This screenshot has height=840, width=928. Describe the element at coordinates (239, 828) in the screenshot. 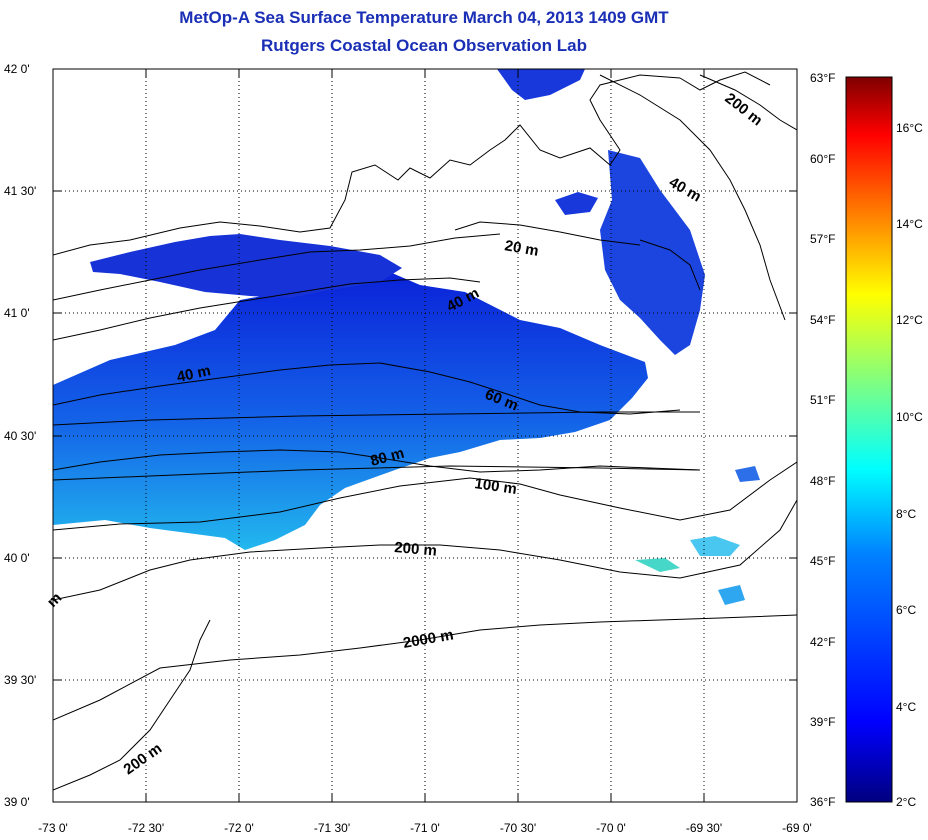

I see `lon-label: -72 0'` at that location.